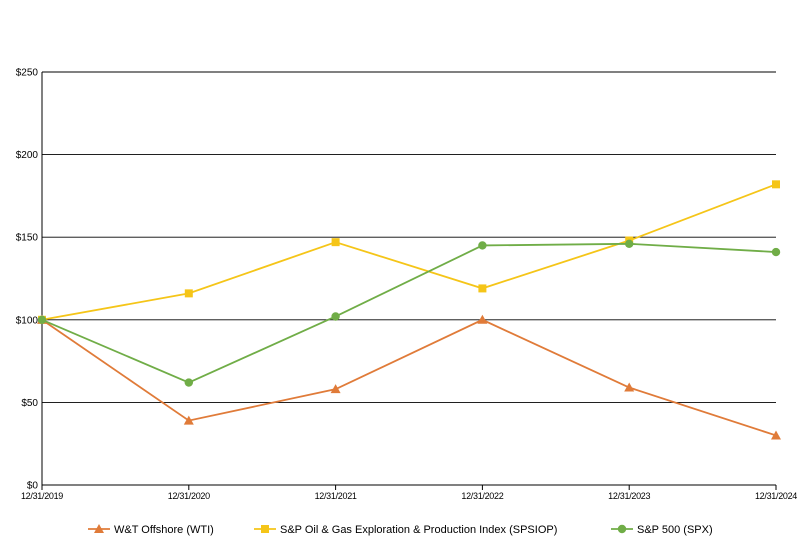 This screenshot has height=549, width=809. What do you see at coordinates (164, 530) in the screenshot?
I see `legend-label: W&T Offshore (WTI)` at bounding box center [164, 530].